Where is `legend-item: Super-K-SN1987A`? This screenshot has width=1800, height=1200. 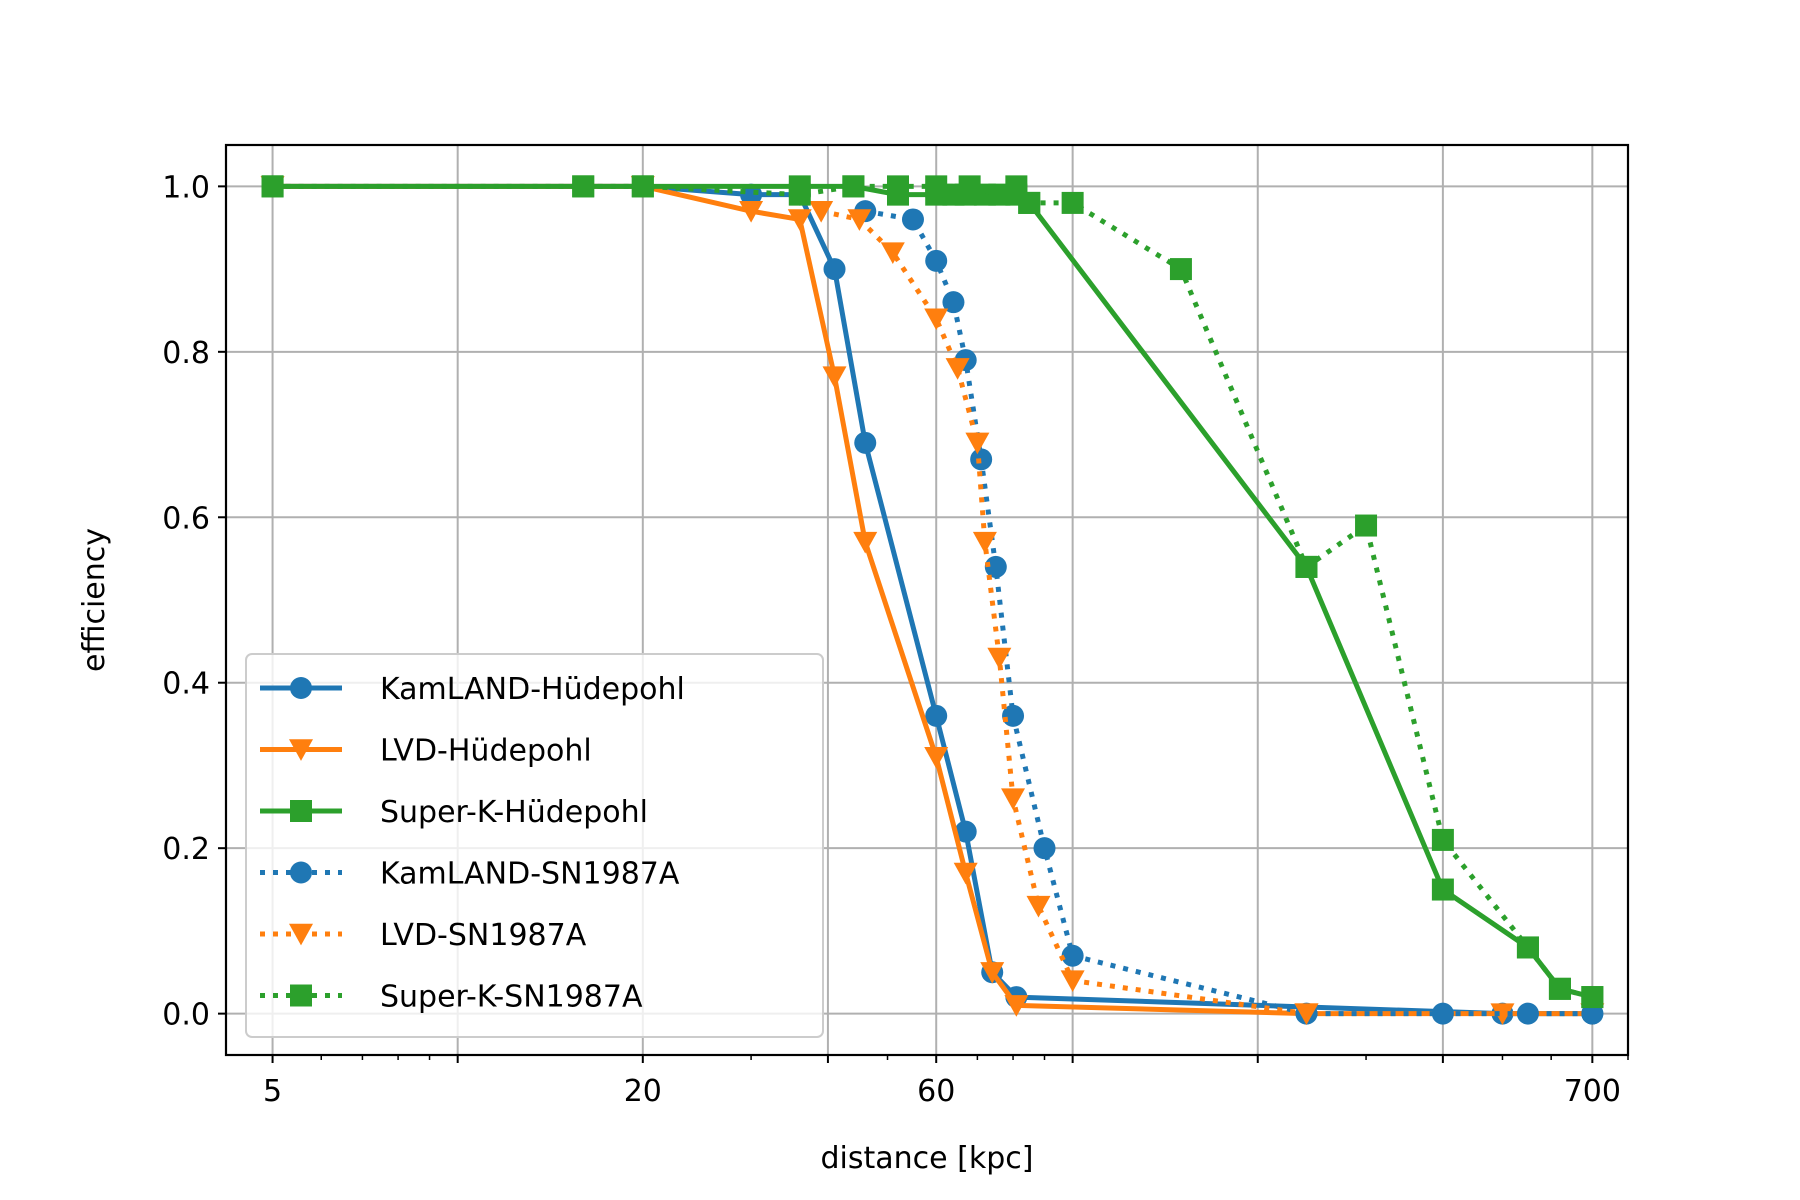
legend-item: Super-K-SN1987A is located at coordinates (451, 997).